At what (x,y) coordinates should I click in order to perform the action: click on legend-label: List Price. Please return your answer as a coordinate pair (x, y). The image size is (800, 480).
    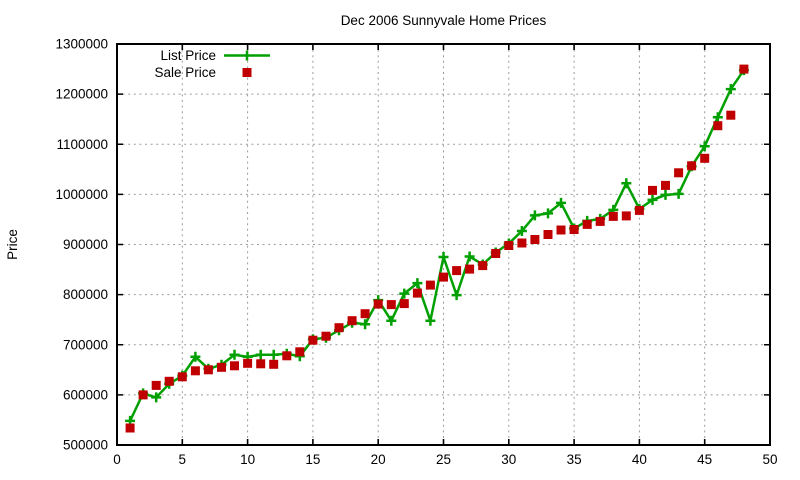
    Looking at the image, I should click on (188, 55).